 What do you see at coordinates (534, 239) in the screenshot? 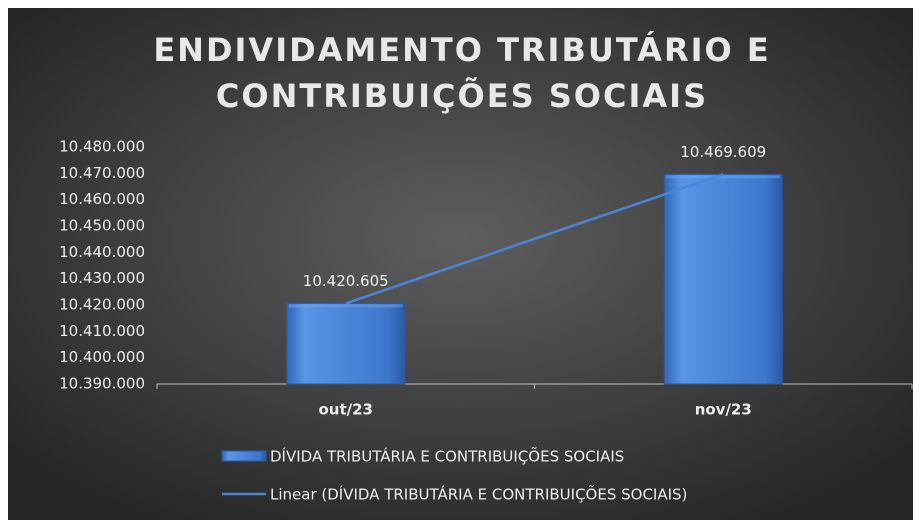
I see `trendline` at bounding box center [534, 239].